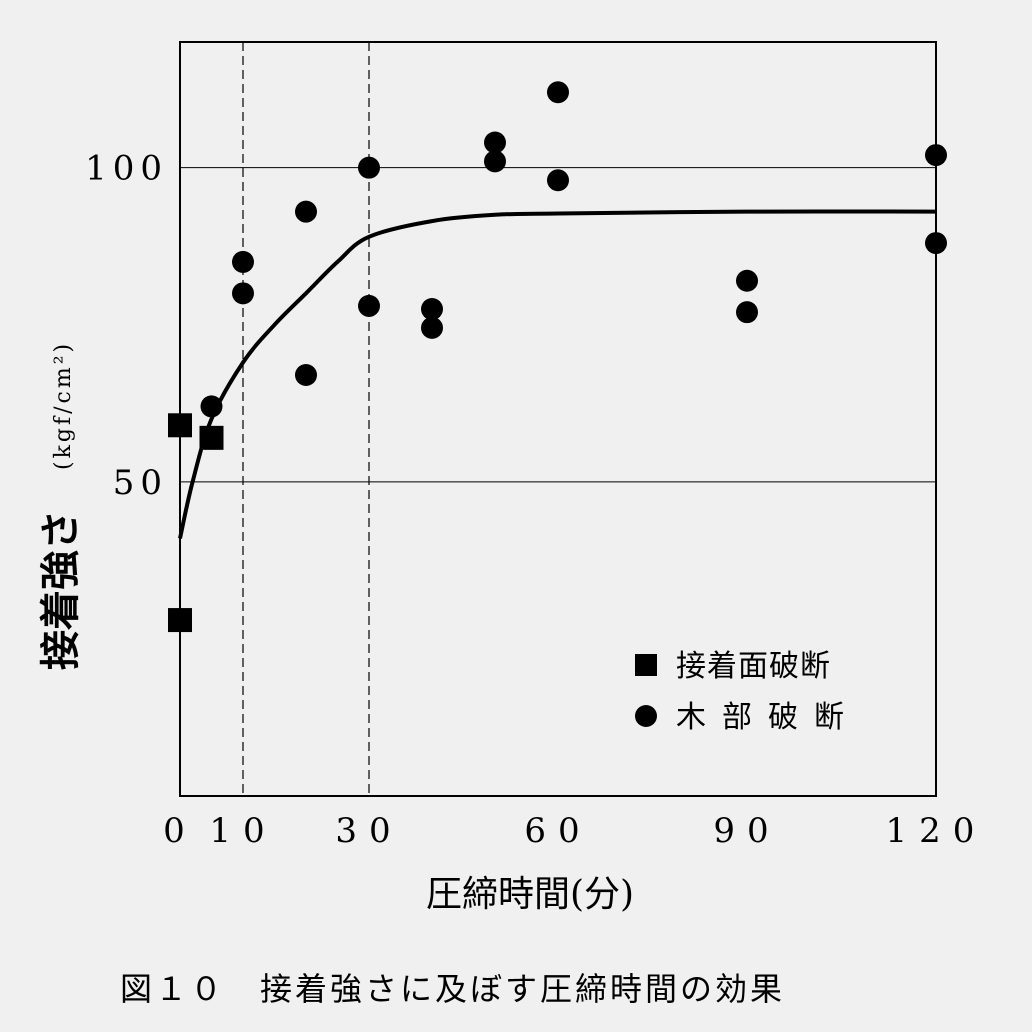 This screenshot has width=1032, height=1032. I want to click on y-tick-label: 50, so click(140, 483).